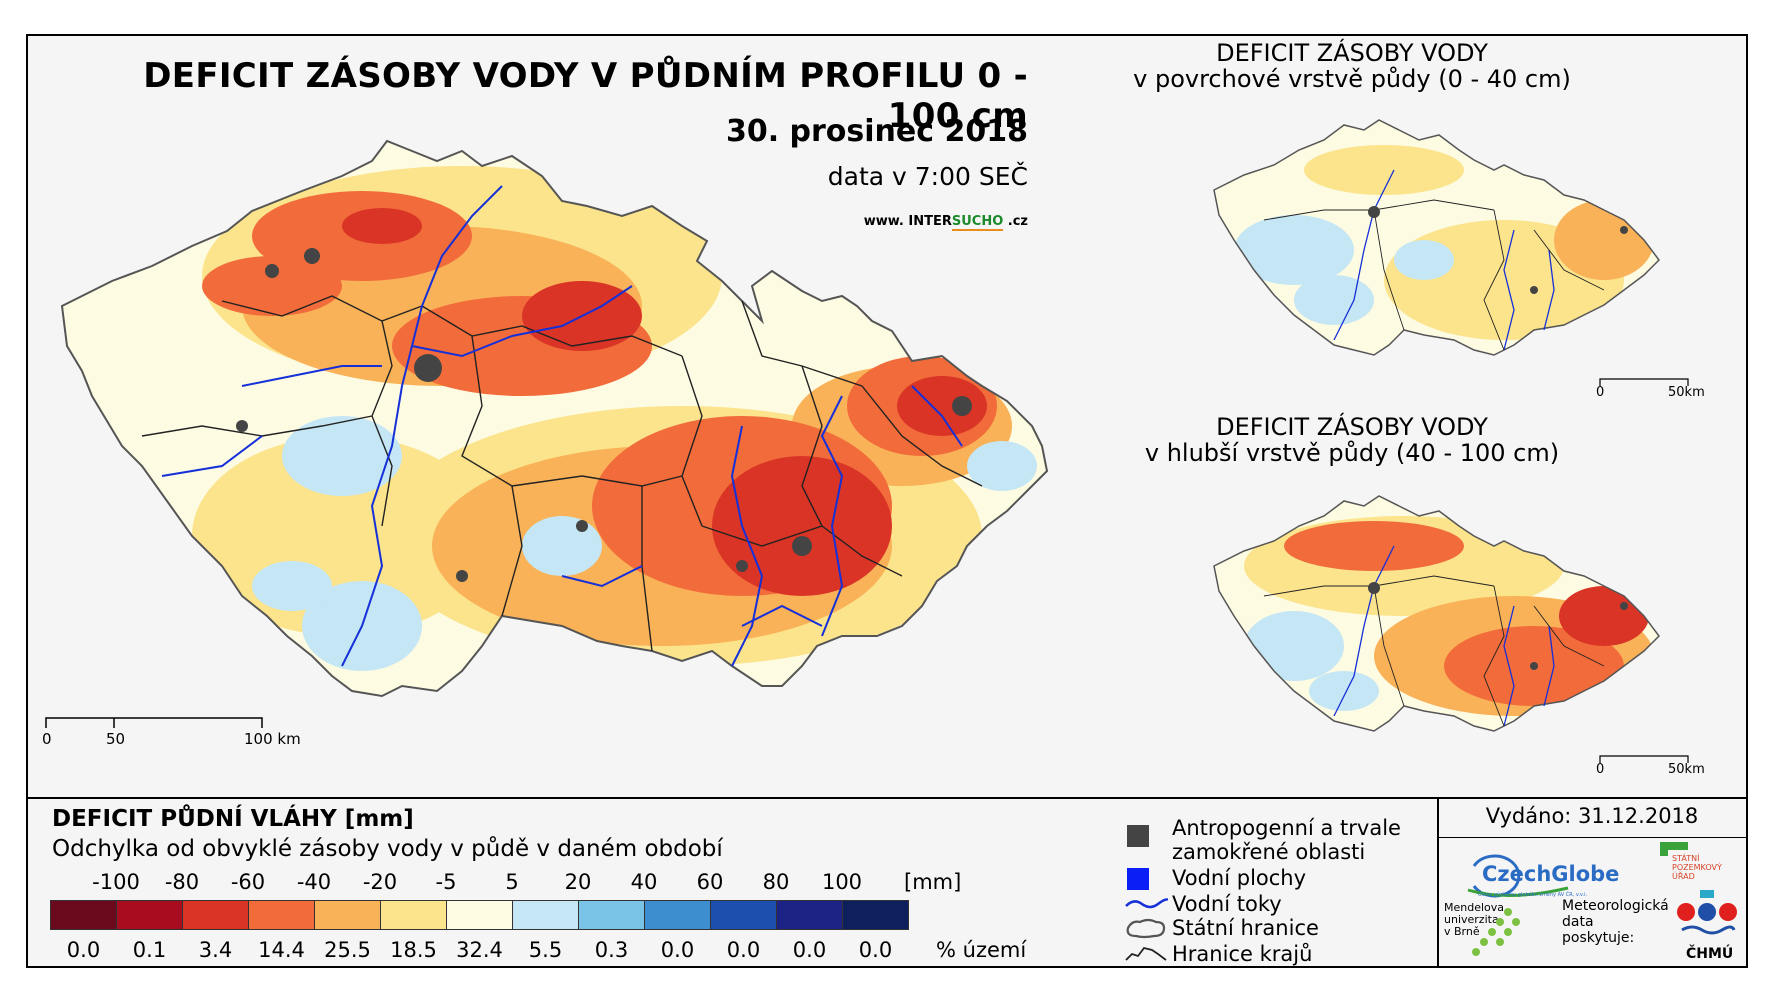 Image resolution: width=1772 pixels, height=1003 pixels. I want to click on website-link: www. INTERSUCHO .cz, so click(945, 222).